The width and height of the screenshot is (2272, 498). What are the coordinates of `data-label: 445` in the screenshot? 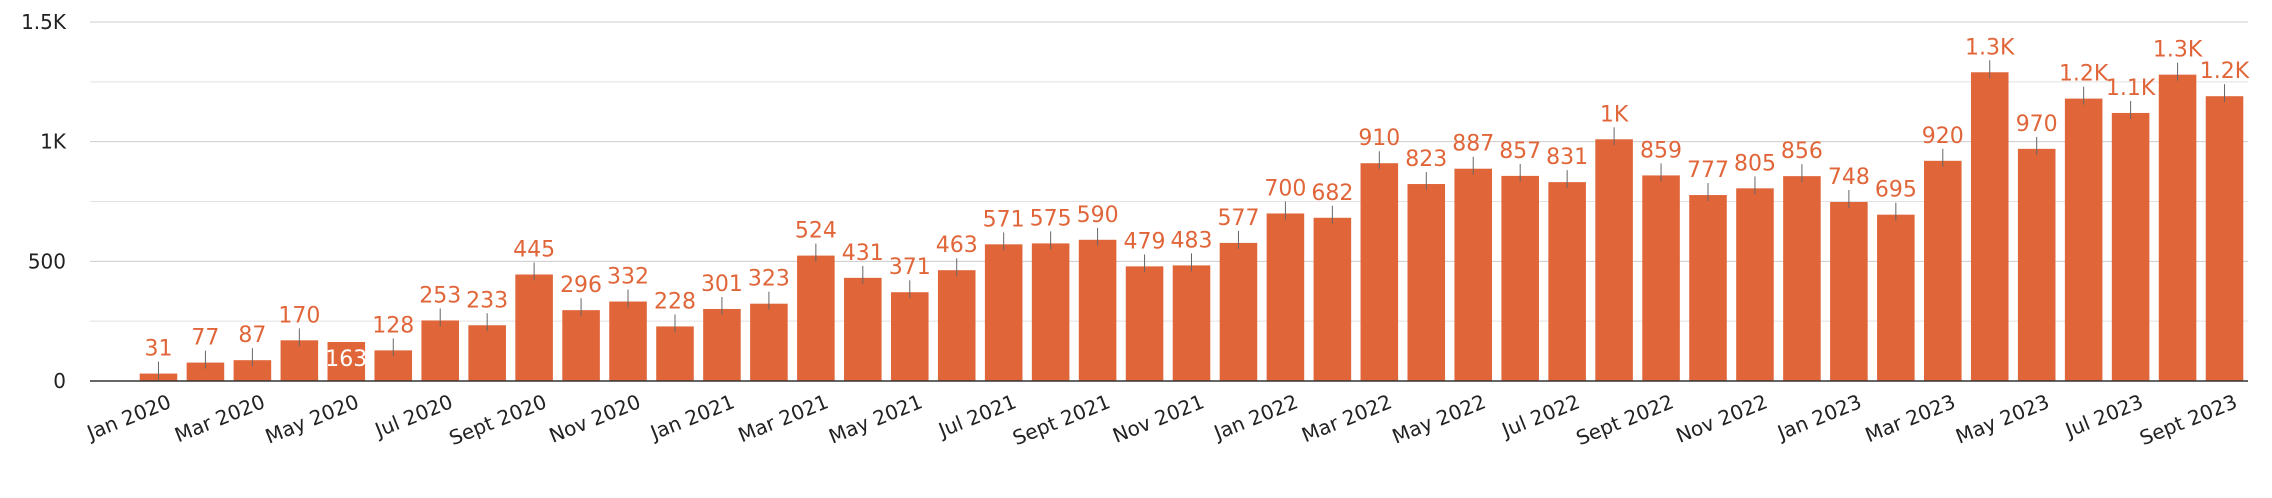 It's located at (534, 250).